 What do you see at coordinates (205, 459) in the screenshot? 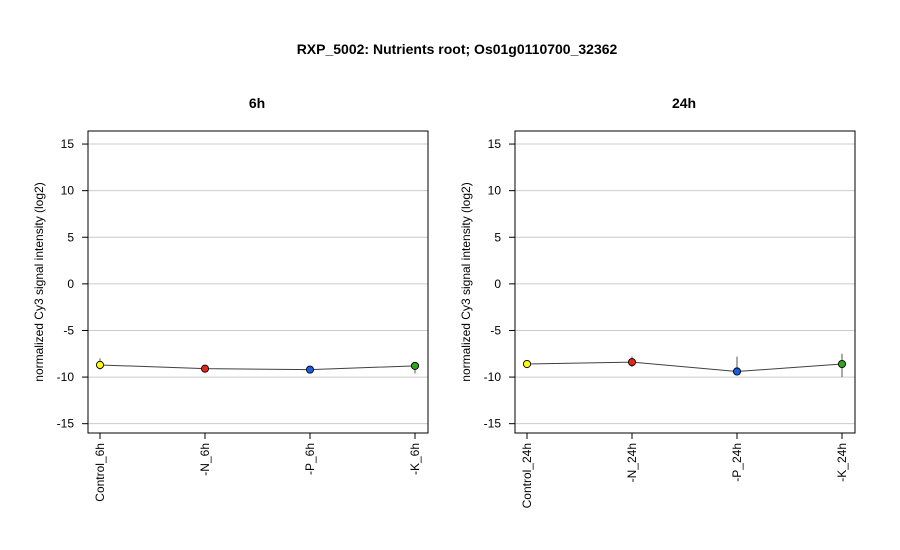
I see `x-tick-label: -N_6h` at bounding box center [205, 459].